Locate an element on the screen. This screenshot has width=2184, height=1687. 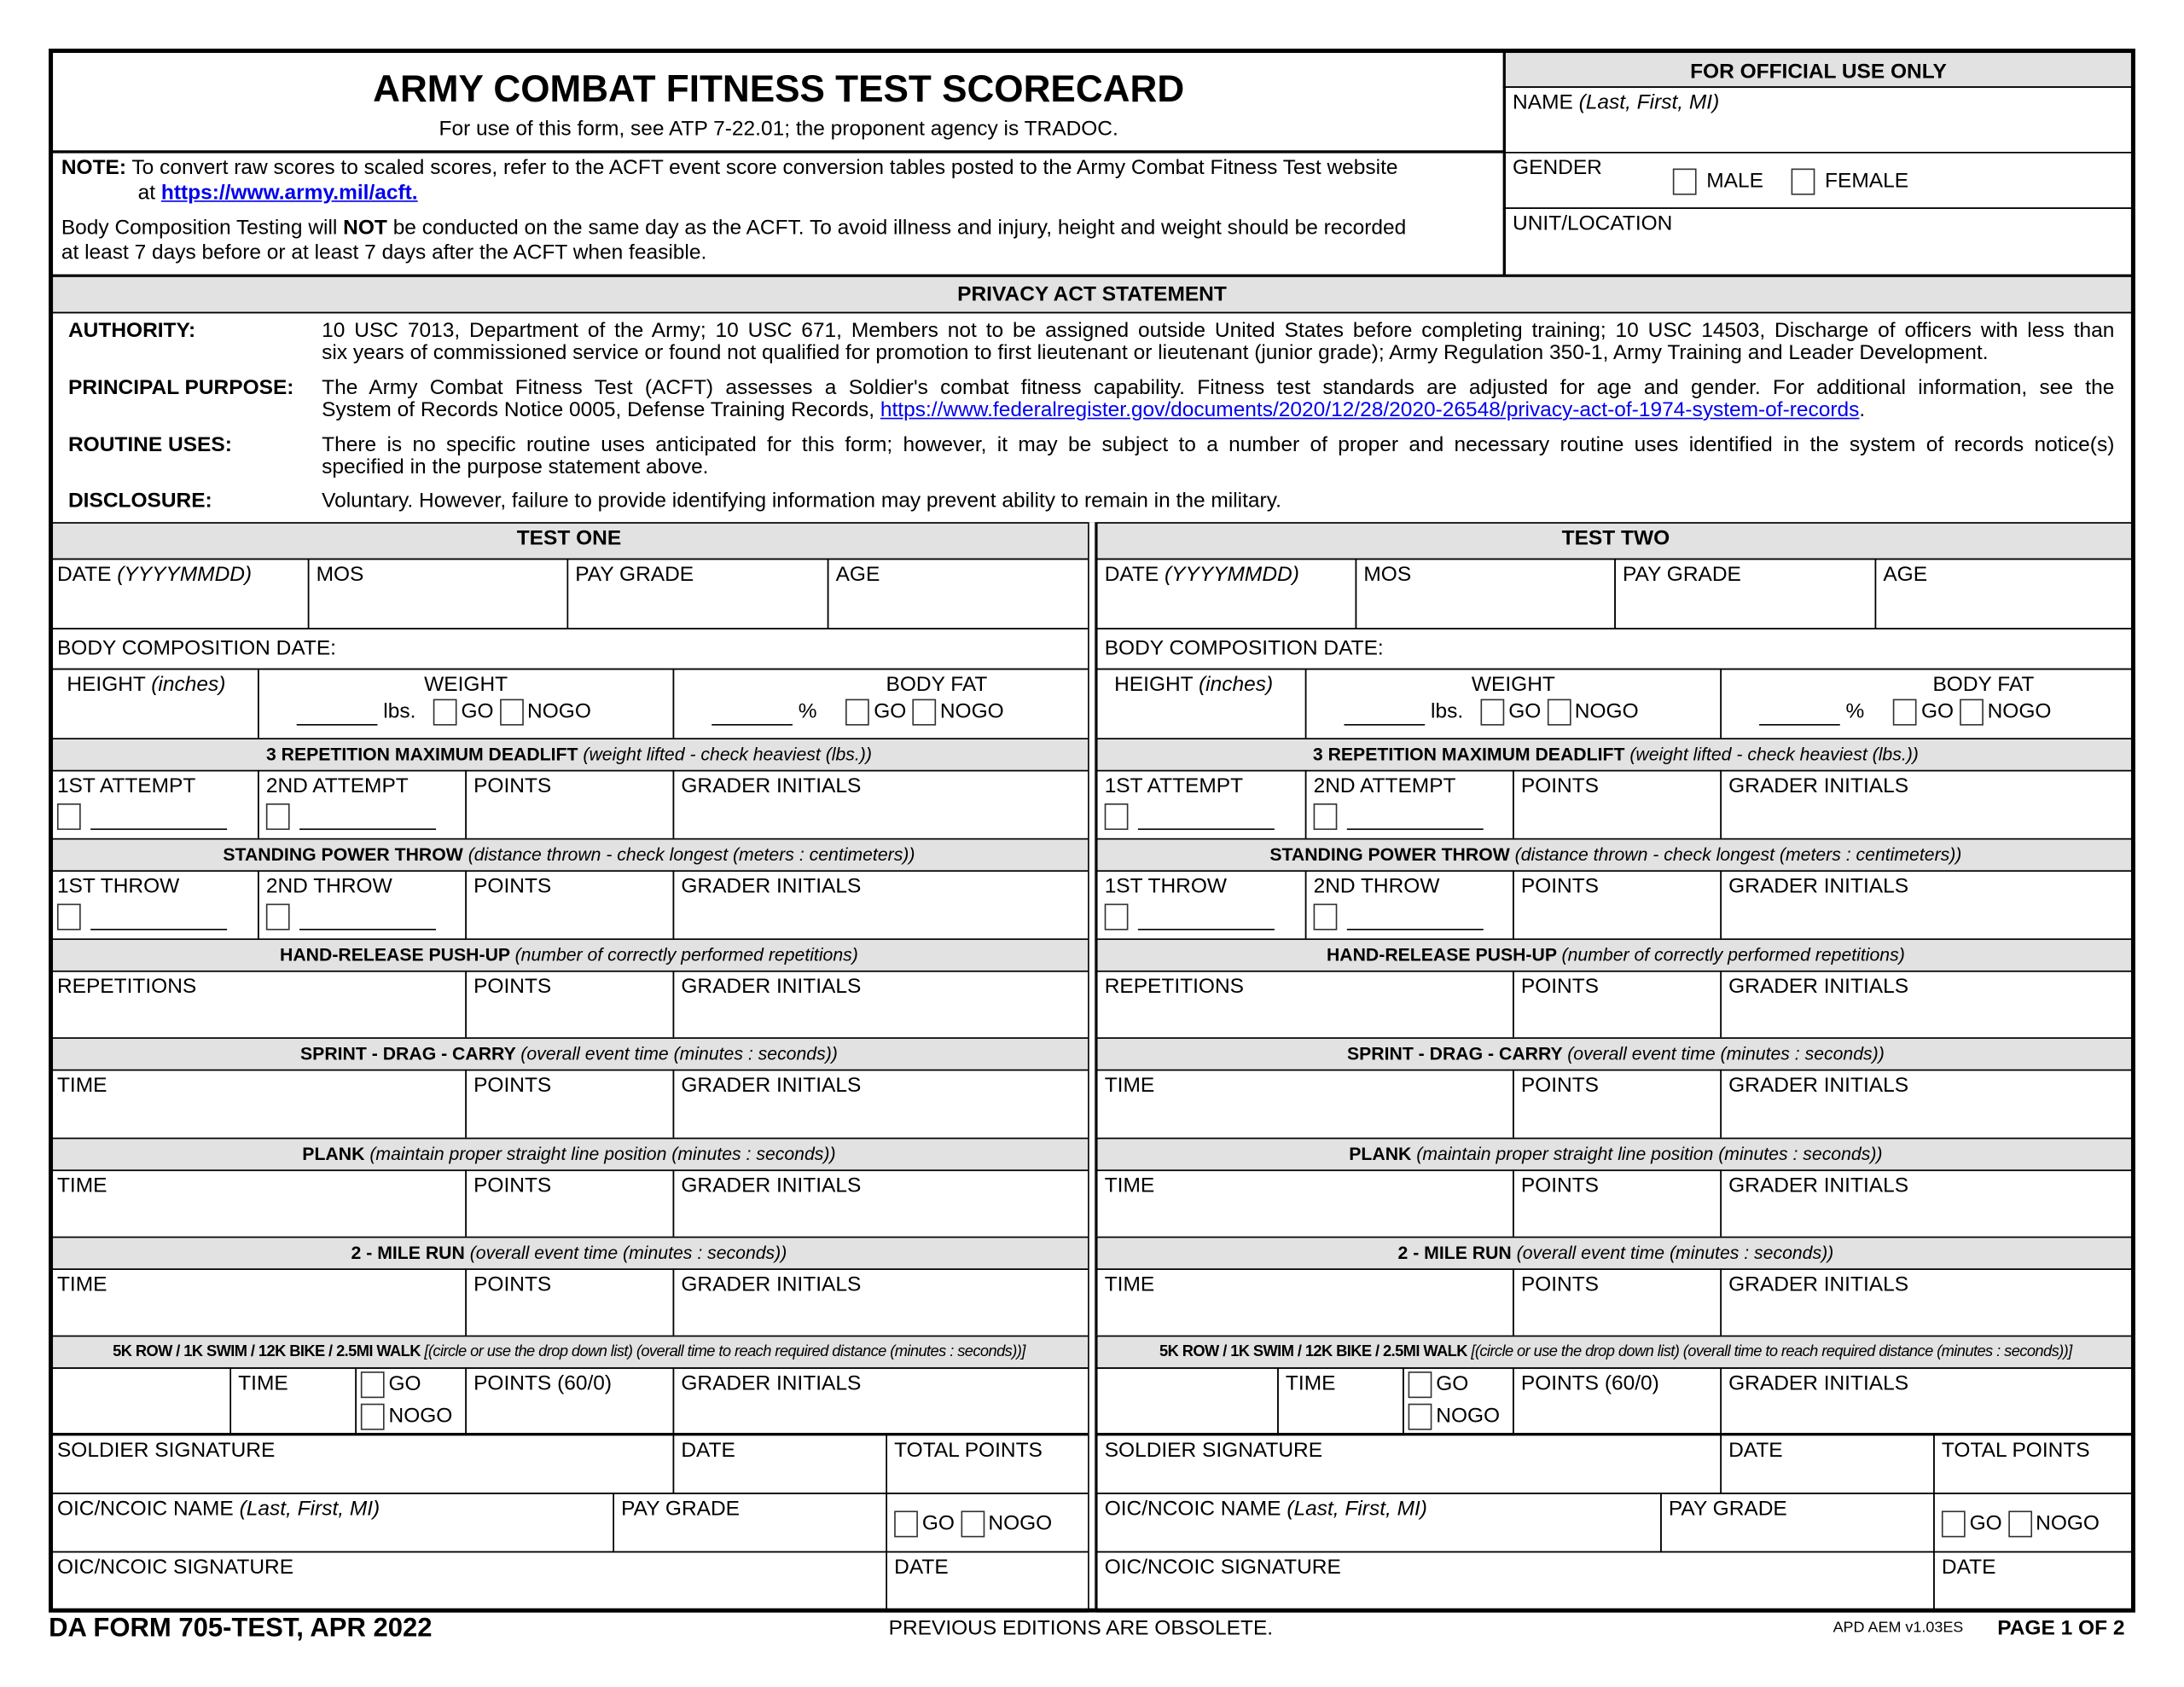
mos-field: MOS is located at coordinates (438, 593).